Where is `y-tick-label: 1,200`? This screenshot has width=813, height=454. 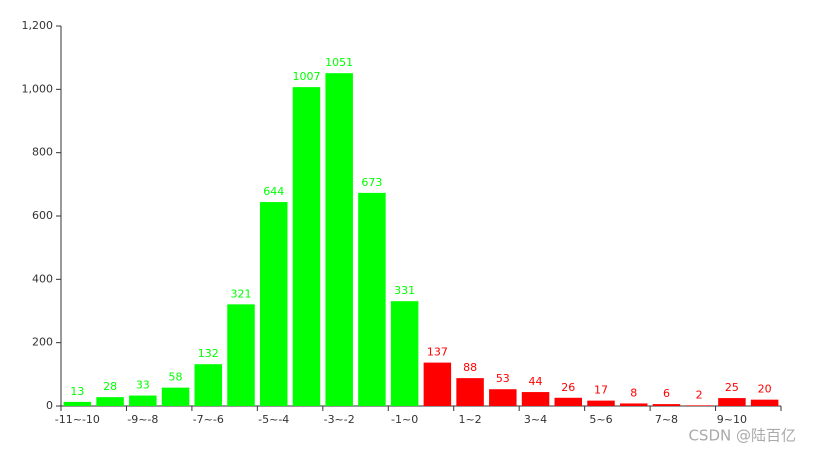
y-tick-label: 1,200 is located at coordinates (38, 25).